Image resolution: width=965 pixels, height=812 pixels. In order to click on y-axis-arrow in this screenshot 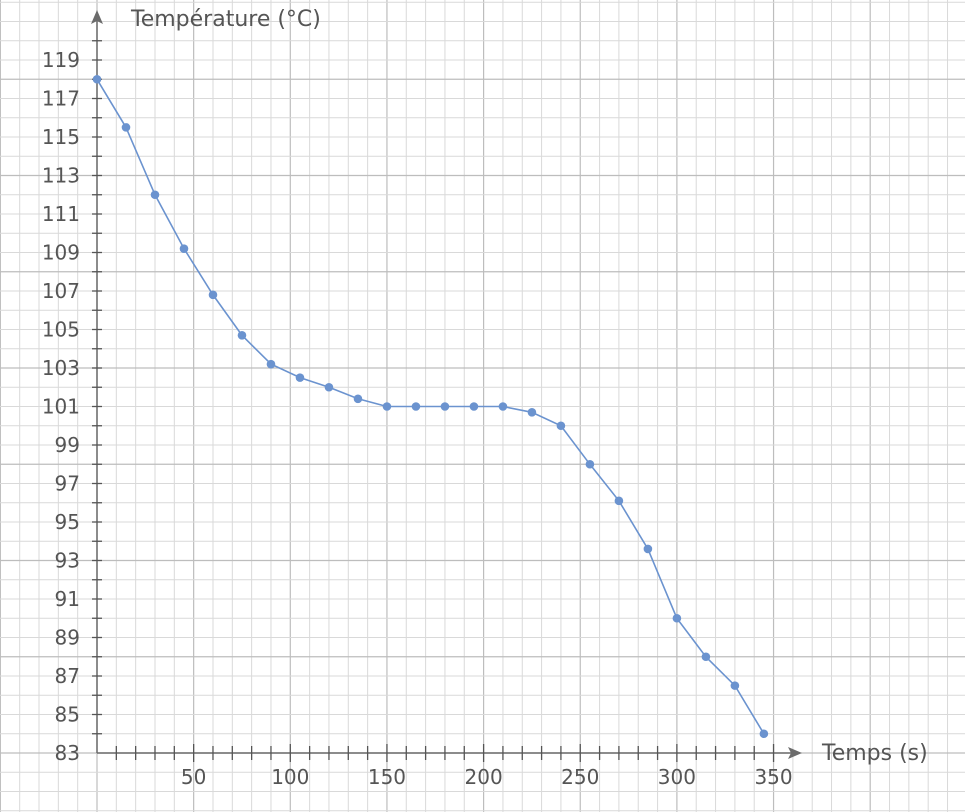, I will do `click(97, 17)`.